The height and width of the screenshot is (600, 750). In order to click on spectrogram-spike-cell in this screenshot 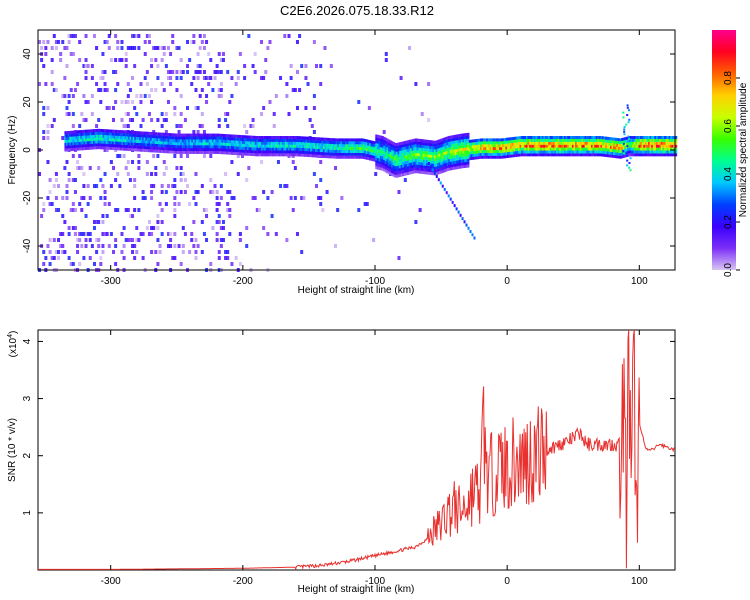, I will do `click(623, 112)`.